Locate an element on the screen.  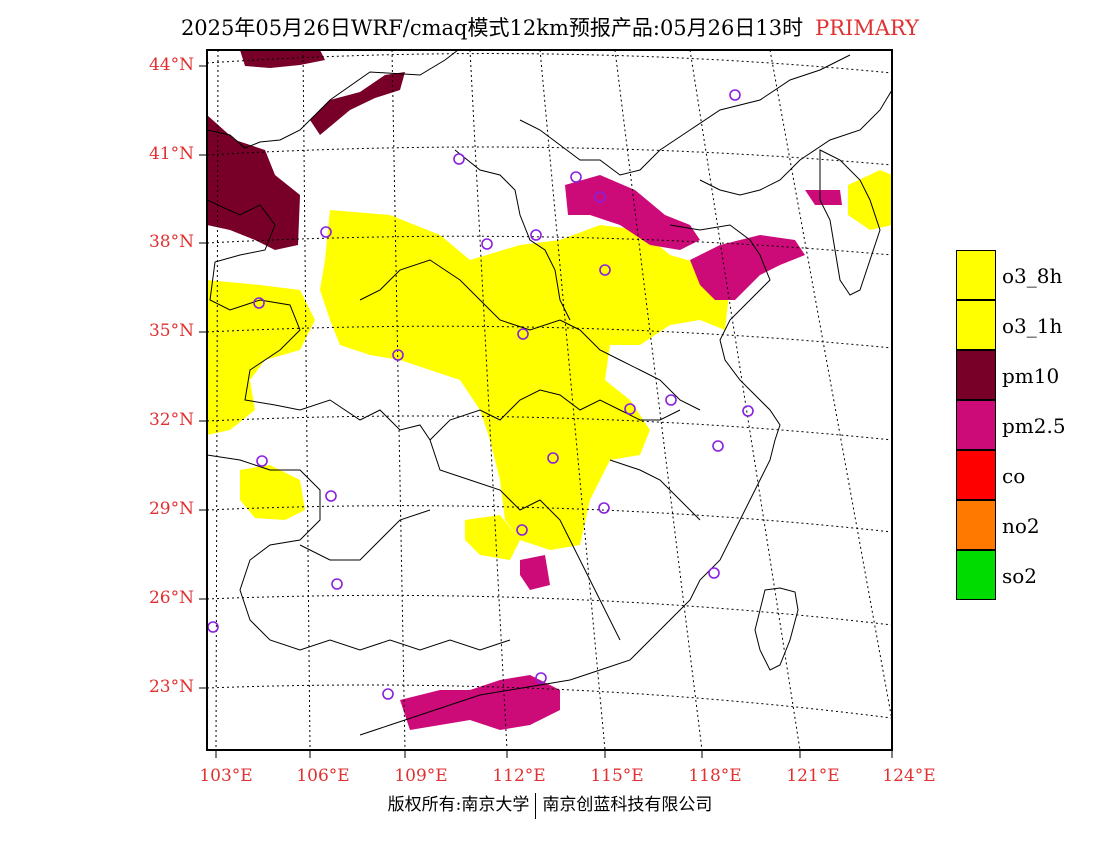
lon-label: 106°E is located at coordinates (323, 776).